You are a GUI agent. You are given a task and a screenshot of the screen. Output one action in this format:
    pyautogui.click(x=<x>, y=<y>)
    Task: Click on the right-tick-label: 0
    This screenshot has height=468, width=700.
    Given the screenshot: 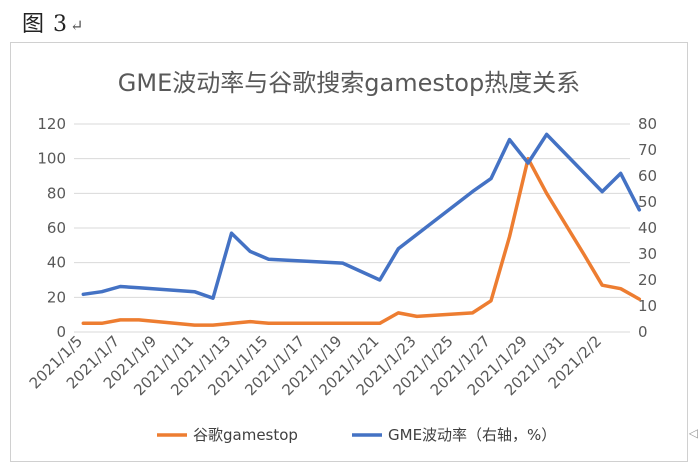 What is the action you would take?
    pyautogui.click(x=643, y=332)
    